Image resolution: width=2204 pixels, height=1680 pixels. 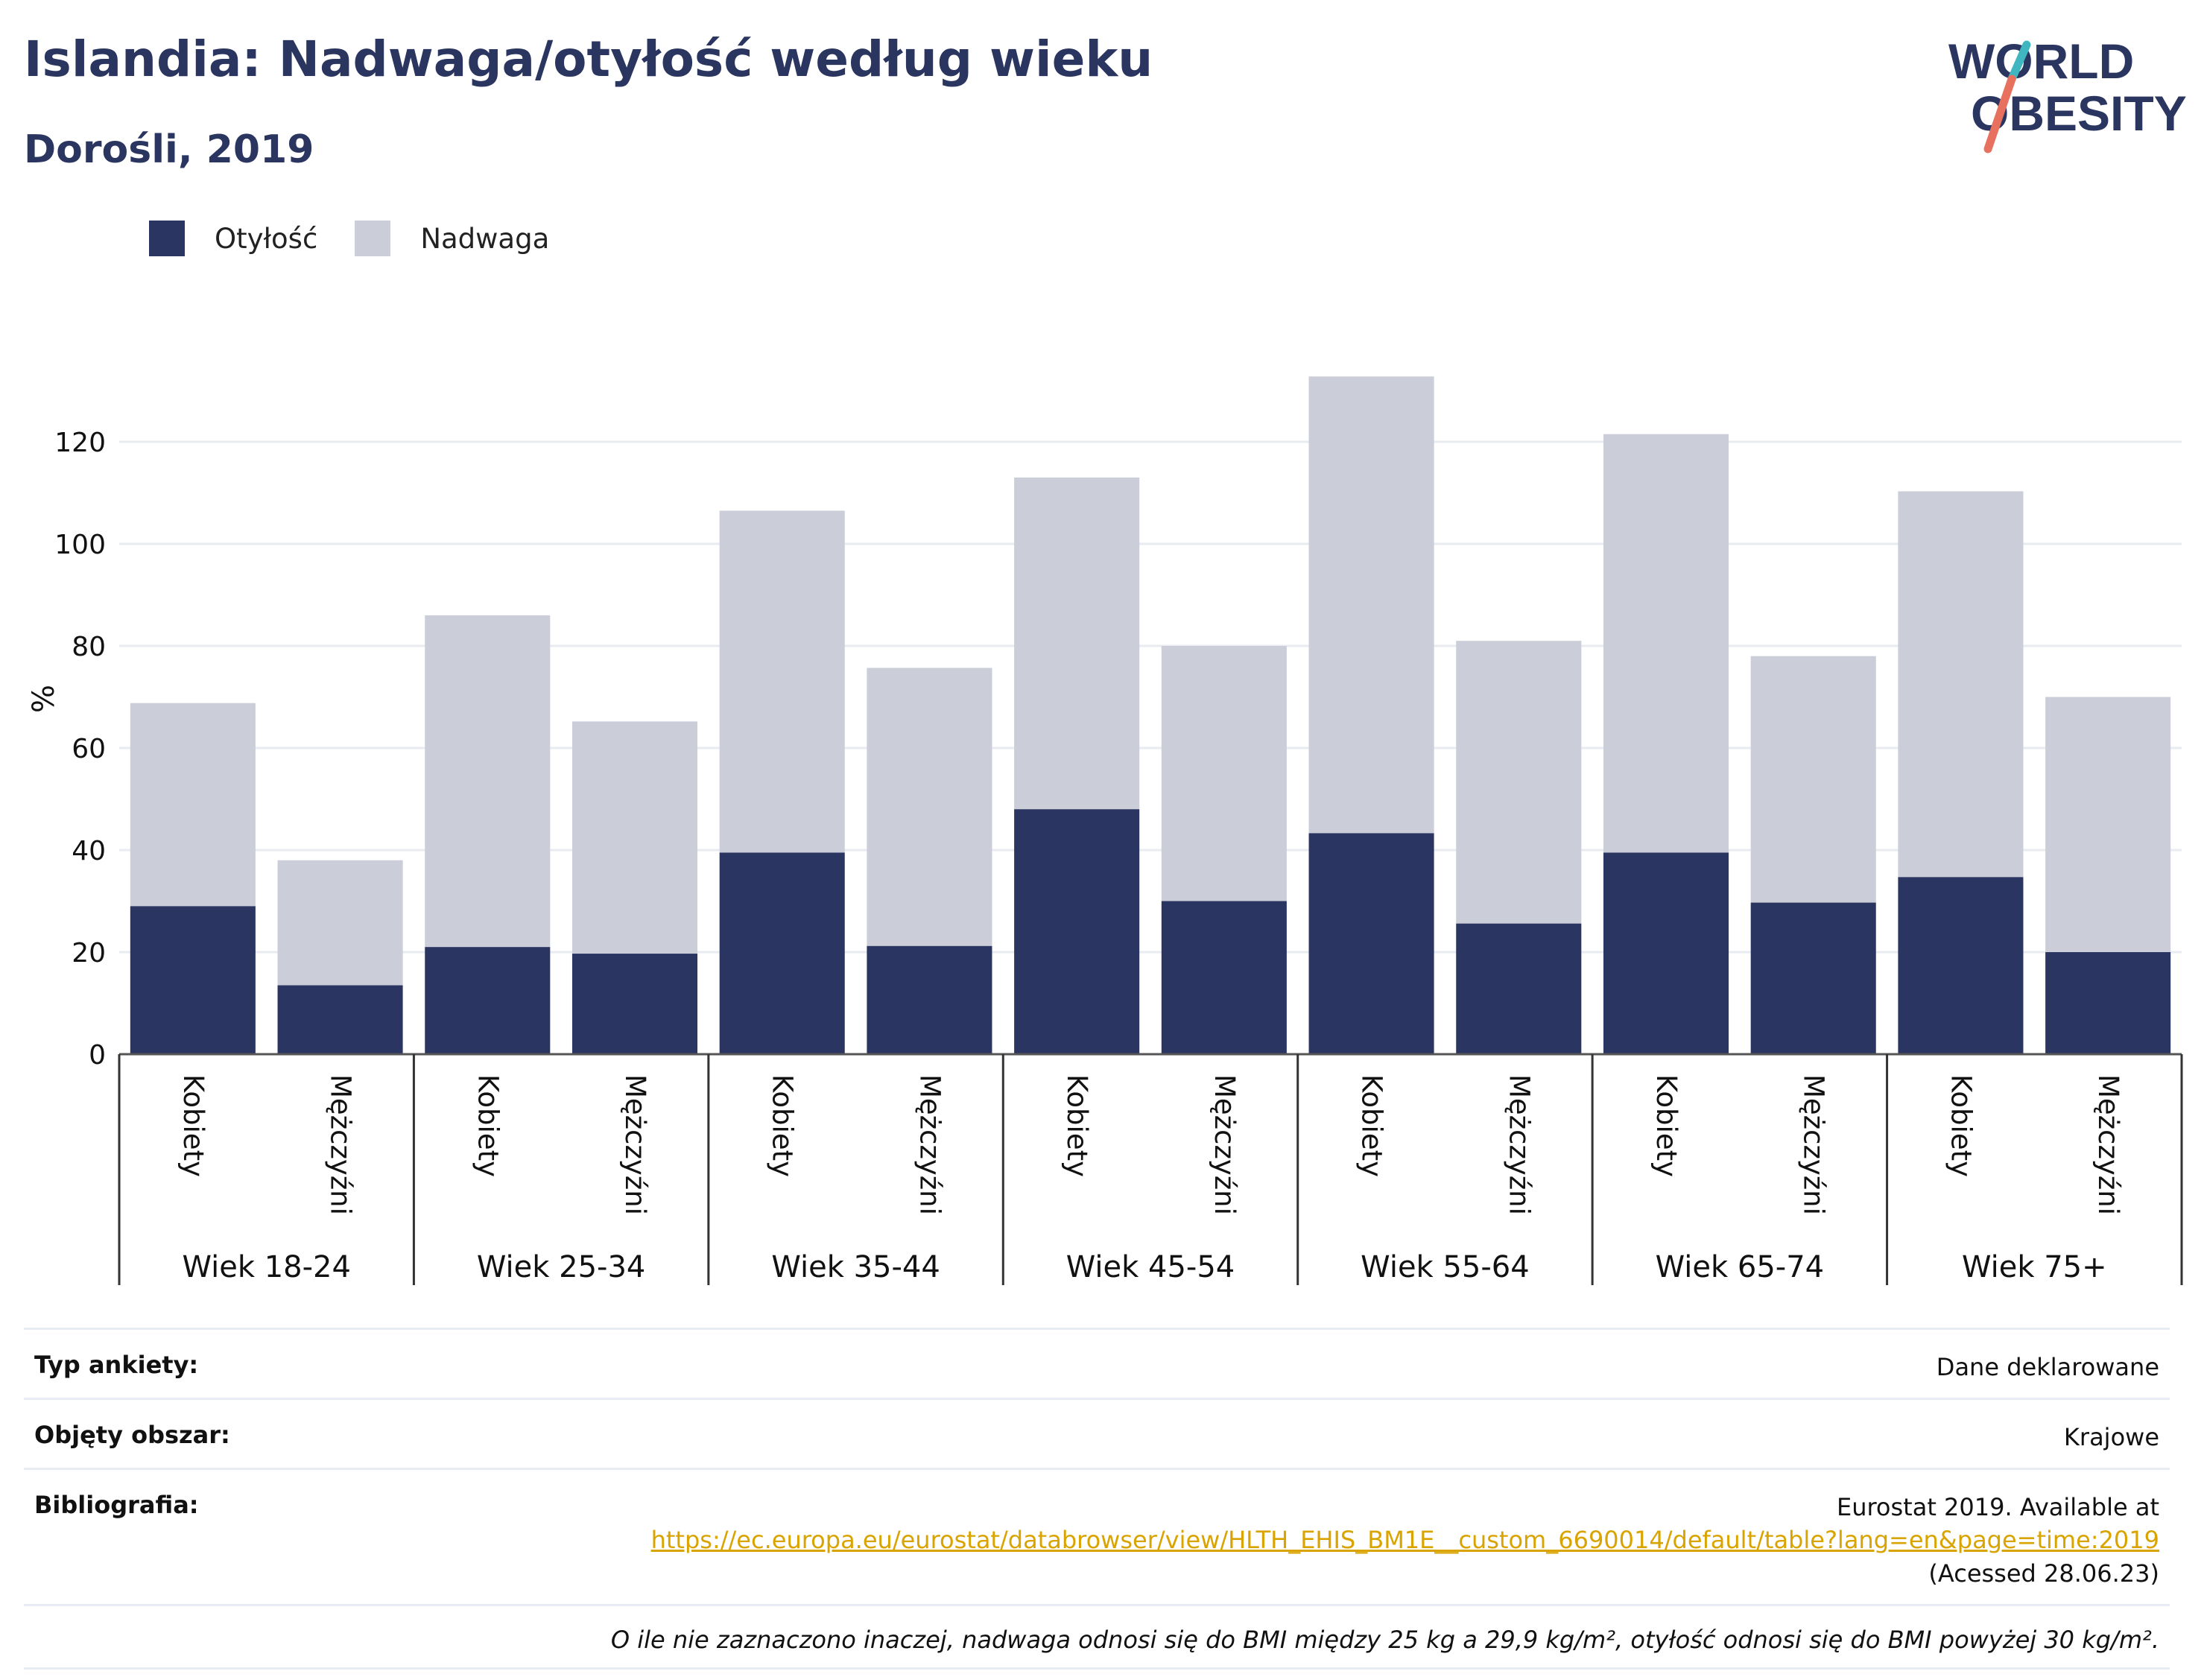 I want to click on legend-item-overweight: Nadwaga, so click(x=452, y=238).